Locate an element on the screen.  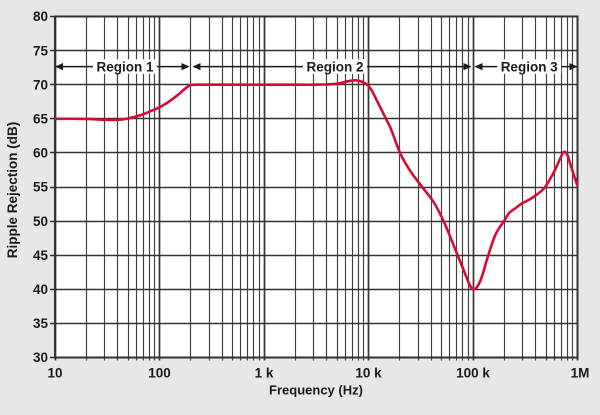
svg-text: 40 is located at coordinates (40, 289).